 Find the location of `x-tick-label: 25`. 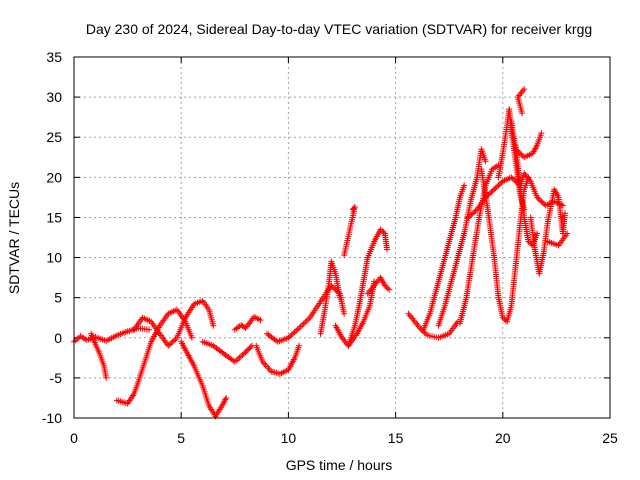

x-tick-label: 25 is located at coordinates (610, 438).